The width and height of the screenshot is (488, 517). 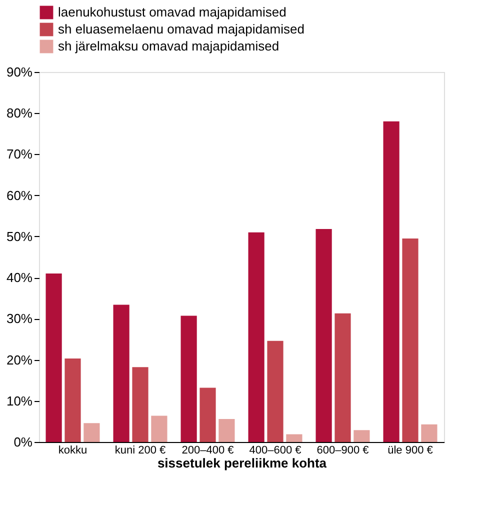 I want to click on y-tick-label: 0%, so click(x=23, y=442).